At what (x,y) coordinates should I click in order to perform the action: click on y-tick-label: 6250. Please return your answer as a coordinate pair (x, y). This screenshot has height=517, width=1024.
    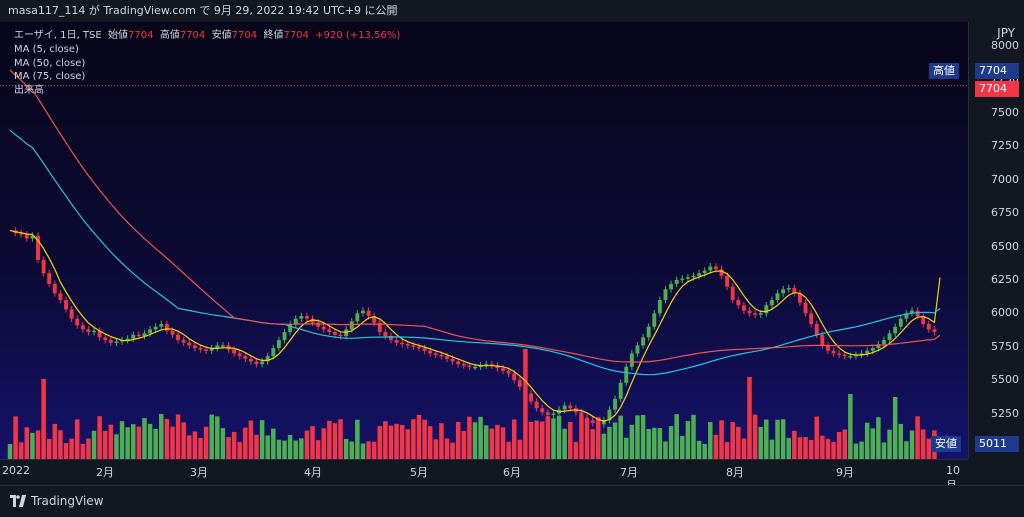
    Looking at the image, I should click on (1005, 279).